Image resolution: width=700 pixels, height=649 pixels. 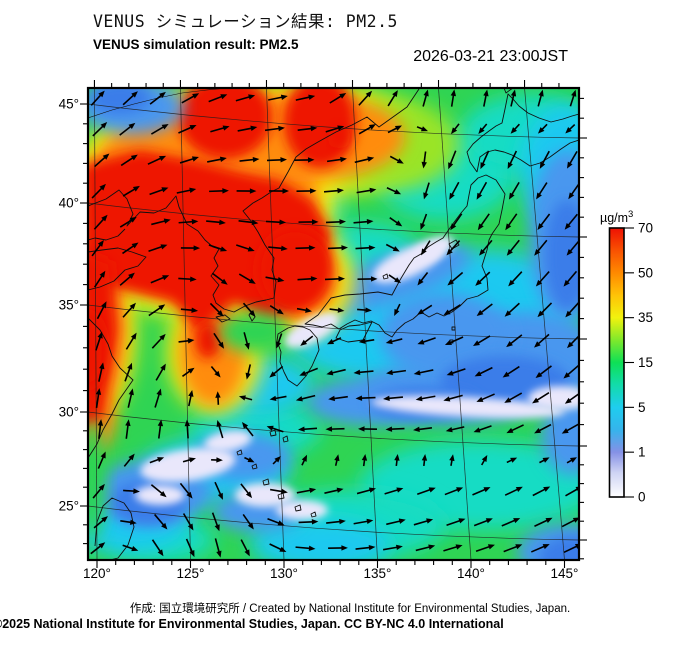 I want to click on svg-text: 45°, so click(x=69, y=104).